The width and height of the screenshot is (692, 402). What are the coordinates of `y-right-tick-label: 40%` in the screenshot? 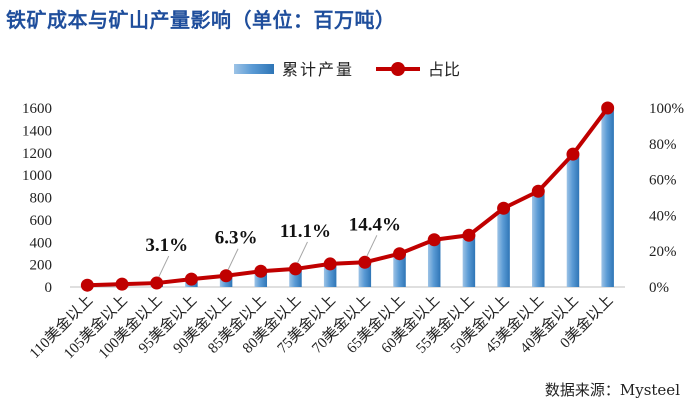 It's located at (663, 216).